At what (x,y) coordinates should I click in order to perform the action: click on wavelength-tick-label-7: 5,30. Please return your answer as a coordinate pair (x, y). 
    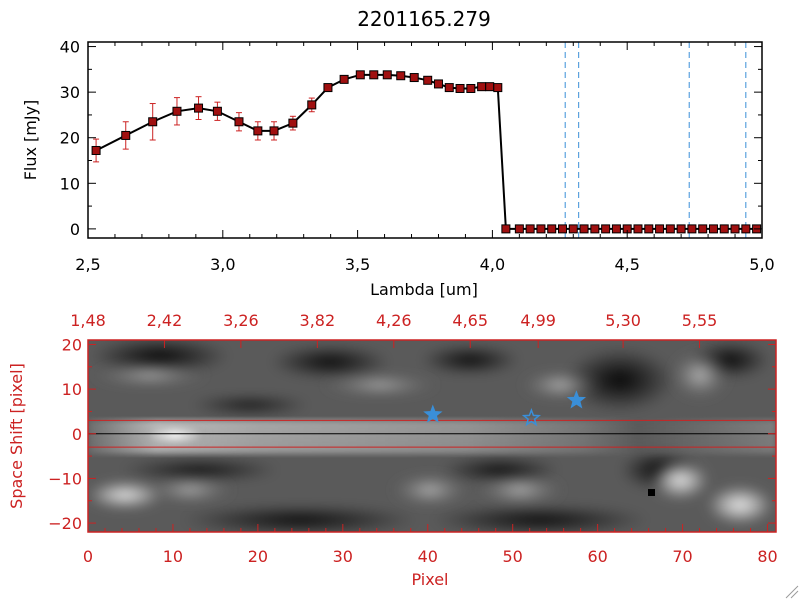
    Looking at the image, I should click on (623, 320).